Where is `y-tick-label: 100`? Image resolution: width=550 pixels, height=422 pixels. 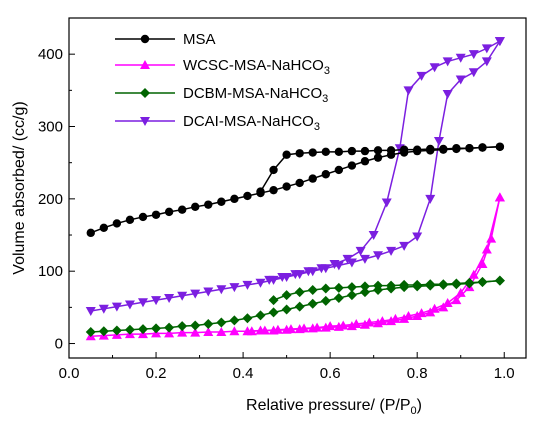 y-tick-label: 100 is located at coordinates (50, 271).